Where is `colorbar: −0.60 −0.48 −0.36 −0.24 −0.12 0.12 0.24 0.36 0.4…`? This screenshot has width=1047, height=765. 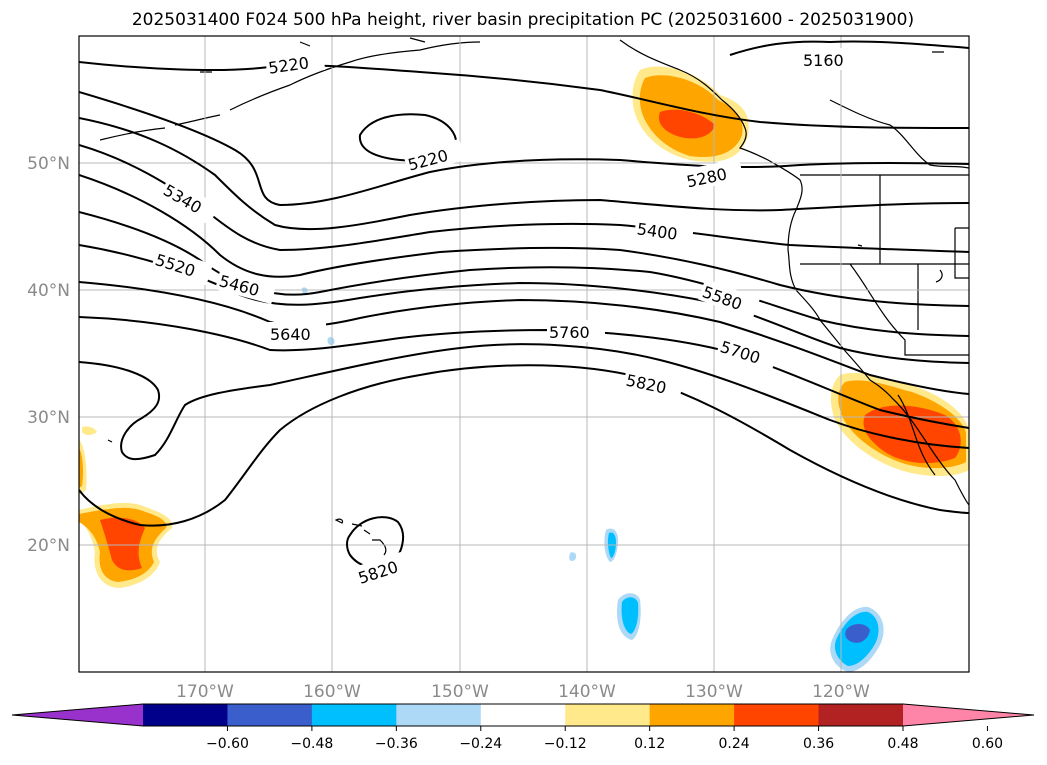
colorbar: −0.60 −0.48 −0.36 −0.24 −0.12 0.12 0.24 0.36 0.4… is located at coordinates (523, 727).